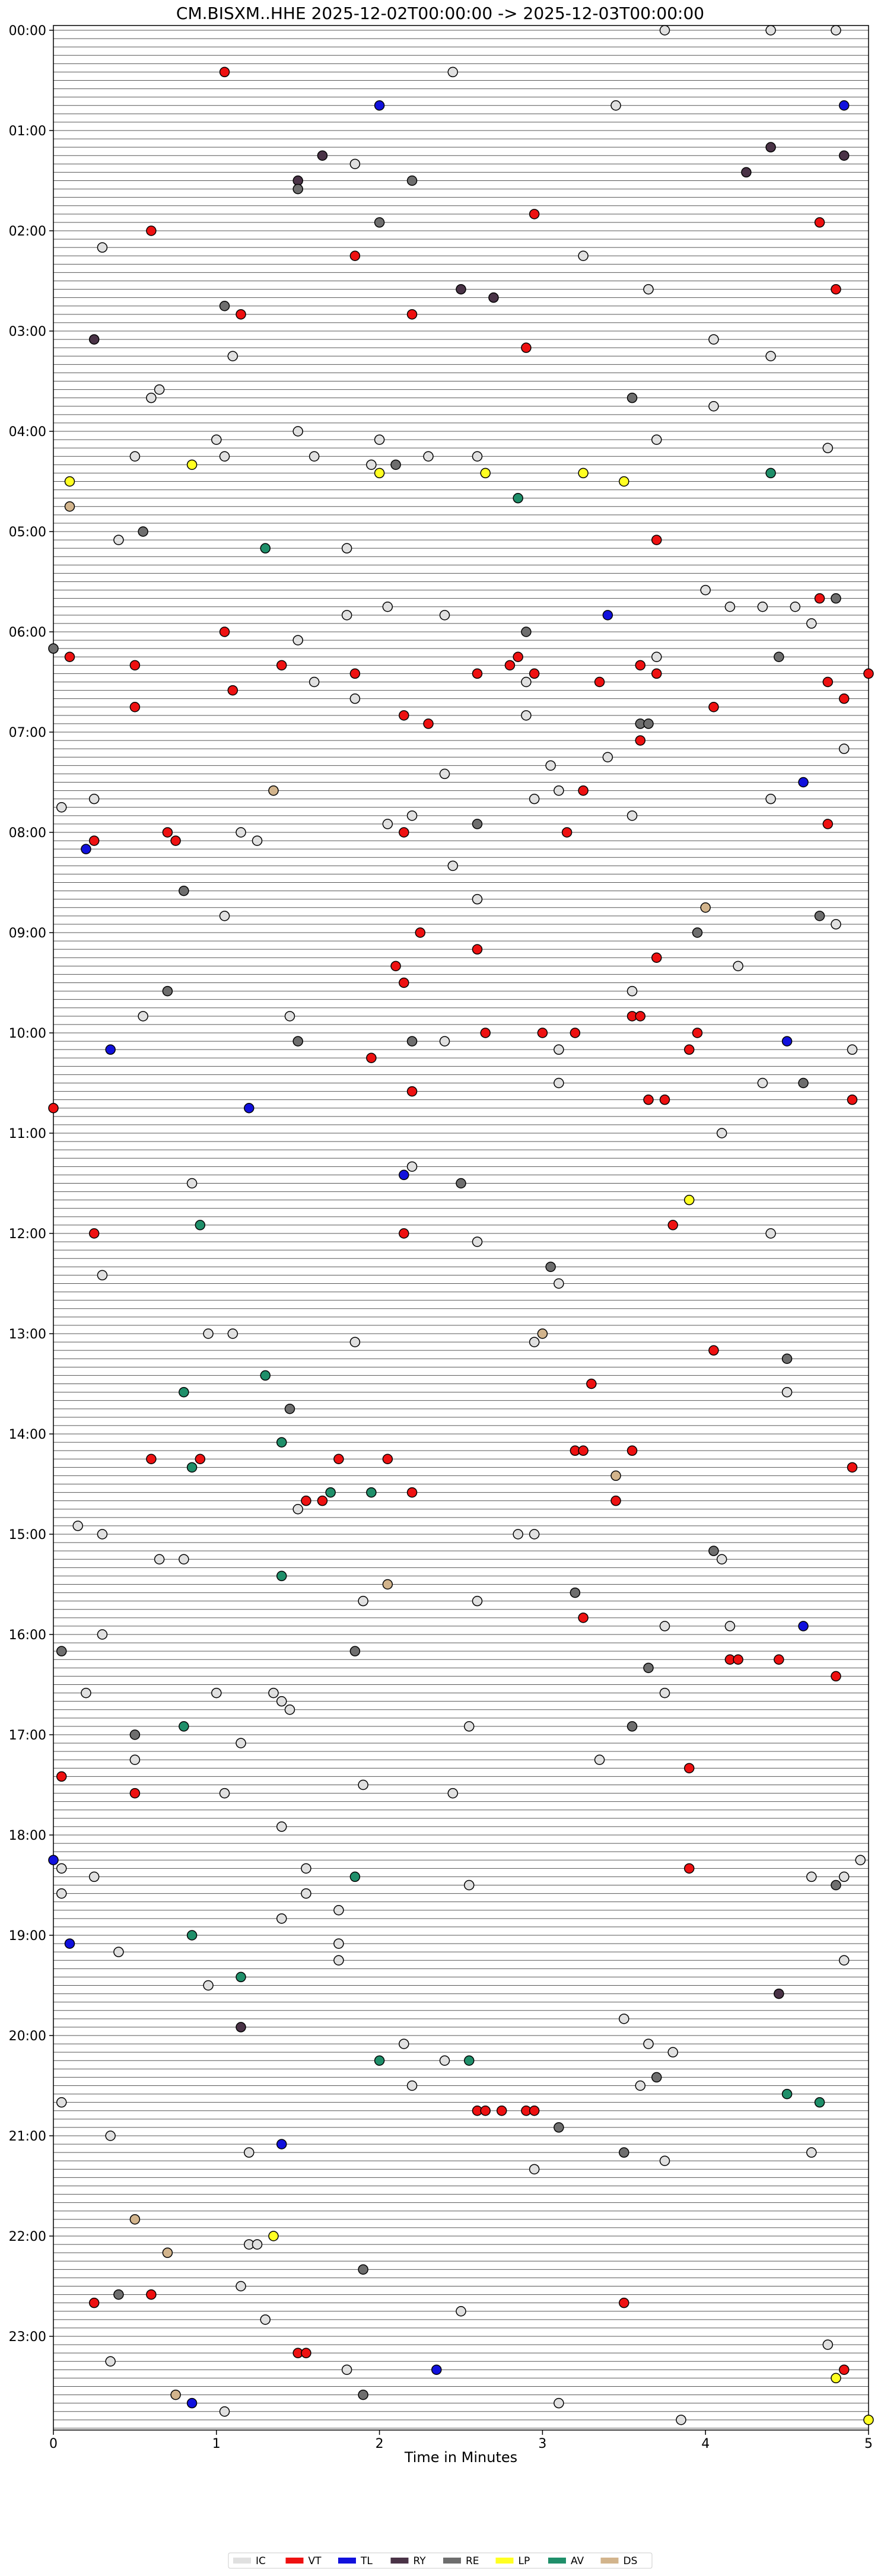 The height and width of the screenshot is (2576, 881). What do you see at coordinates (27, 1936) in the screenshot?
I see `y-tick-label: 19:00` at bounding box center [27, 1936].